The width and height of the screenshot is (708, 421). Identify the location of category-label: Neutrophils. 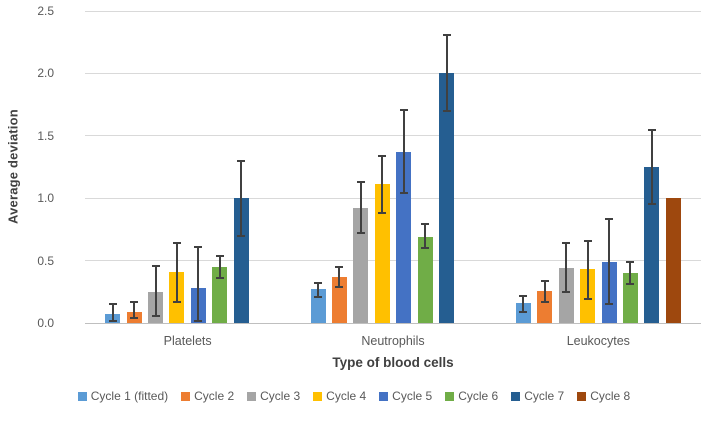
(393, 341).